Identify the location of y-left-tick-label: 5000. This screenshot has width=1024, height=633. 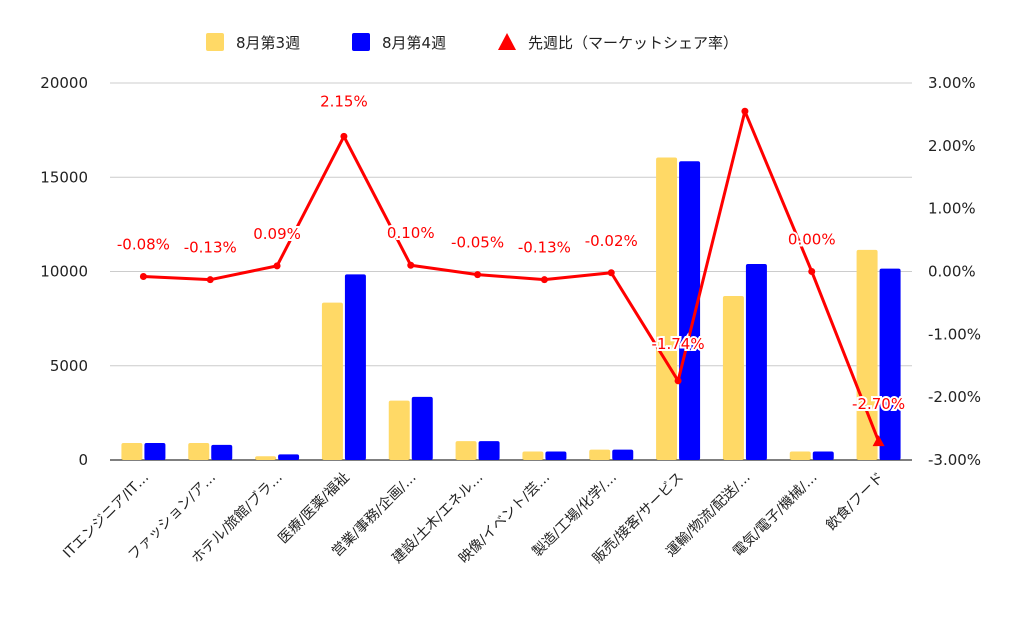
(69, 366).